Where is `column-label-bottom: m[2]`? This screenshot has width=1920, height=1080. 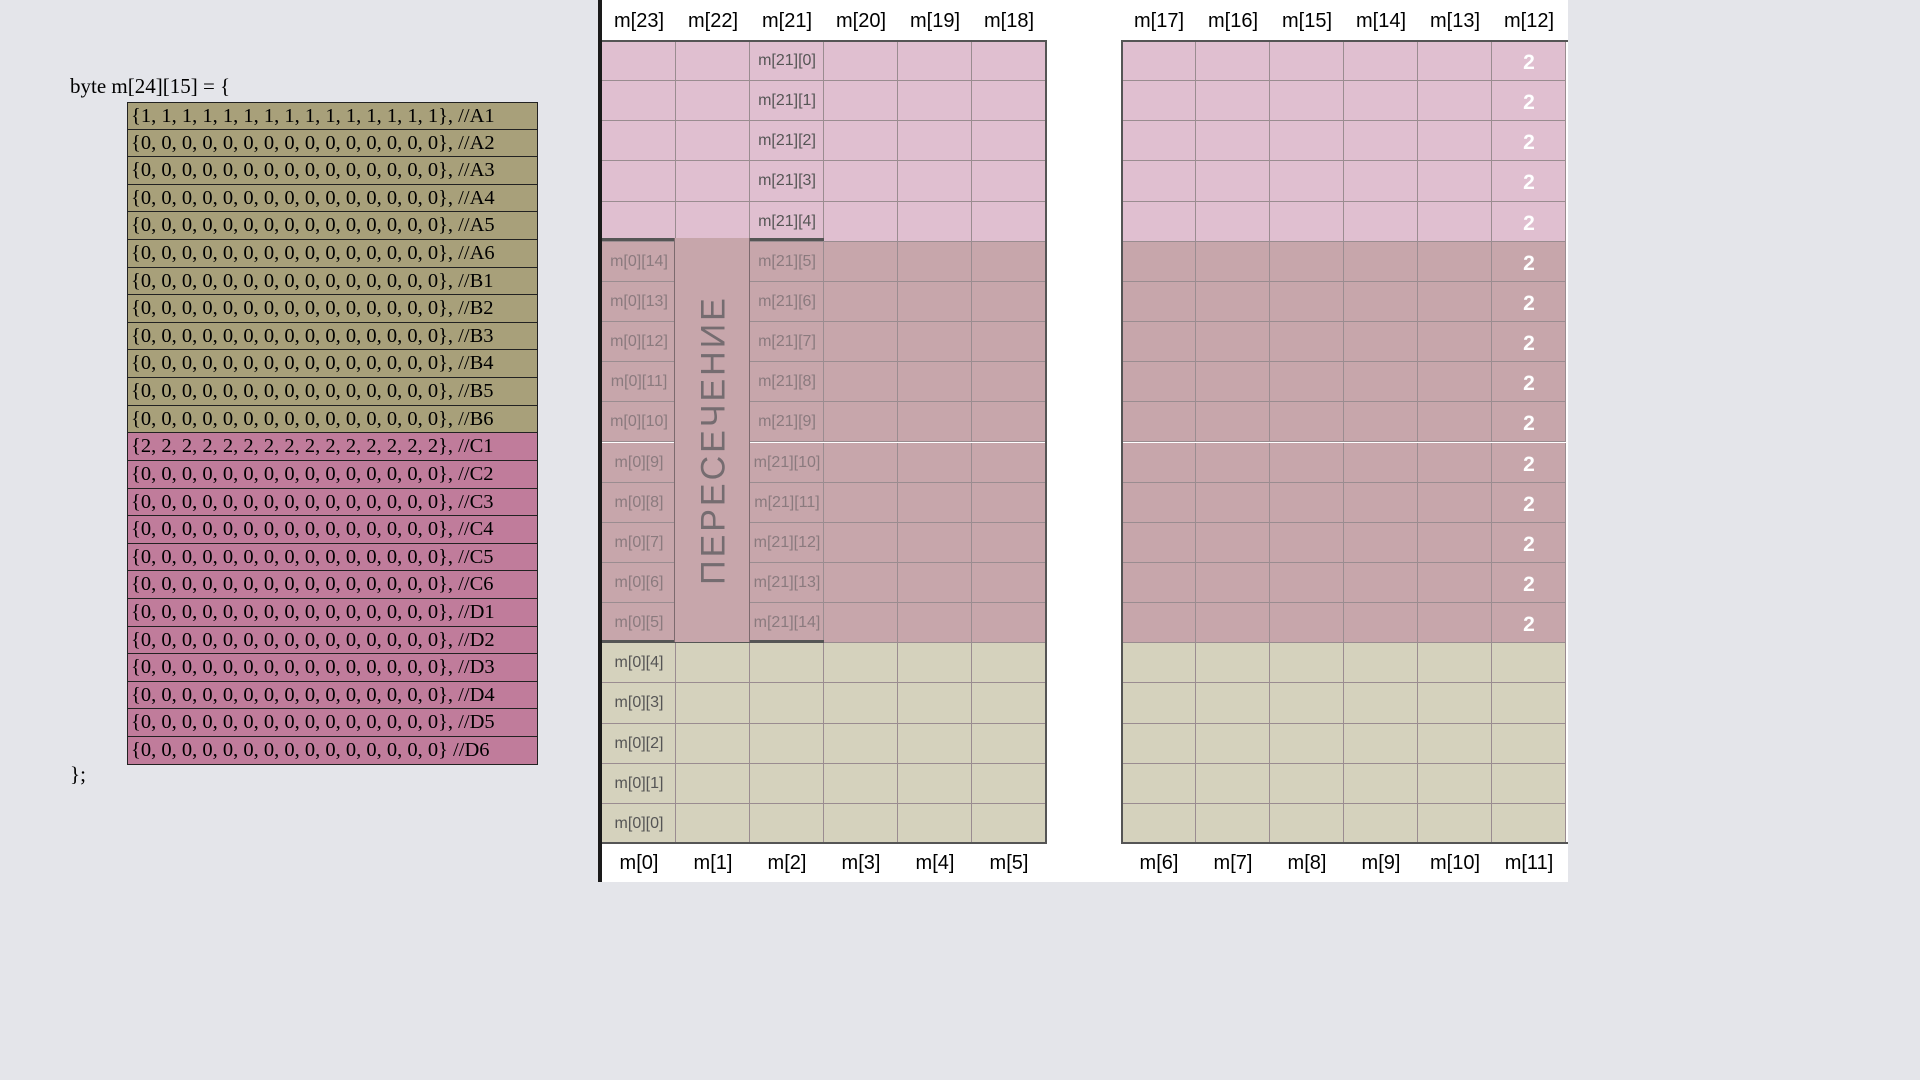 column-label-bottom: m[2] is located at coordinates (787, 863).